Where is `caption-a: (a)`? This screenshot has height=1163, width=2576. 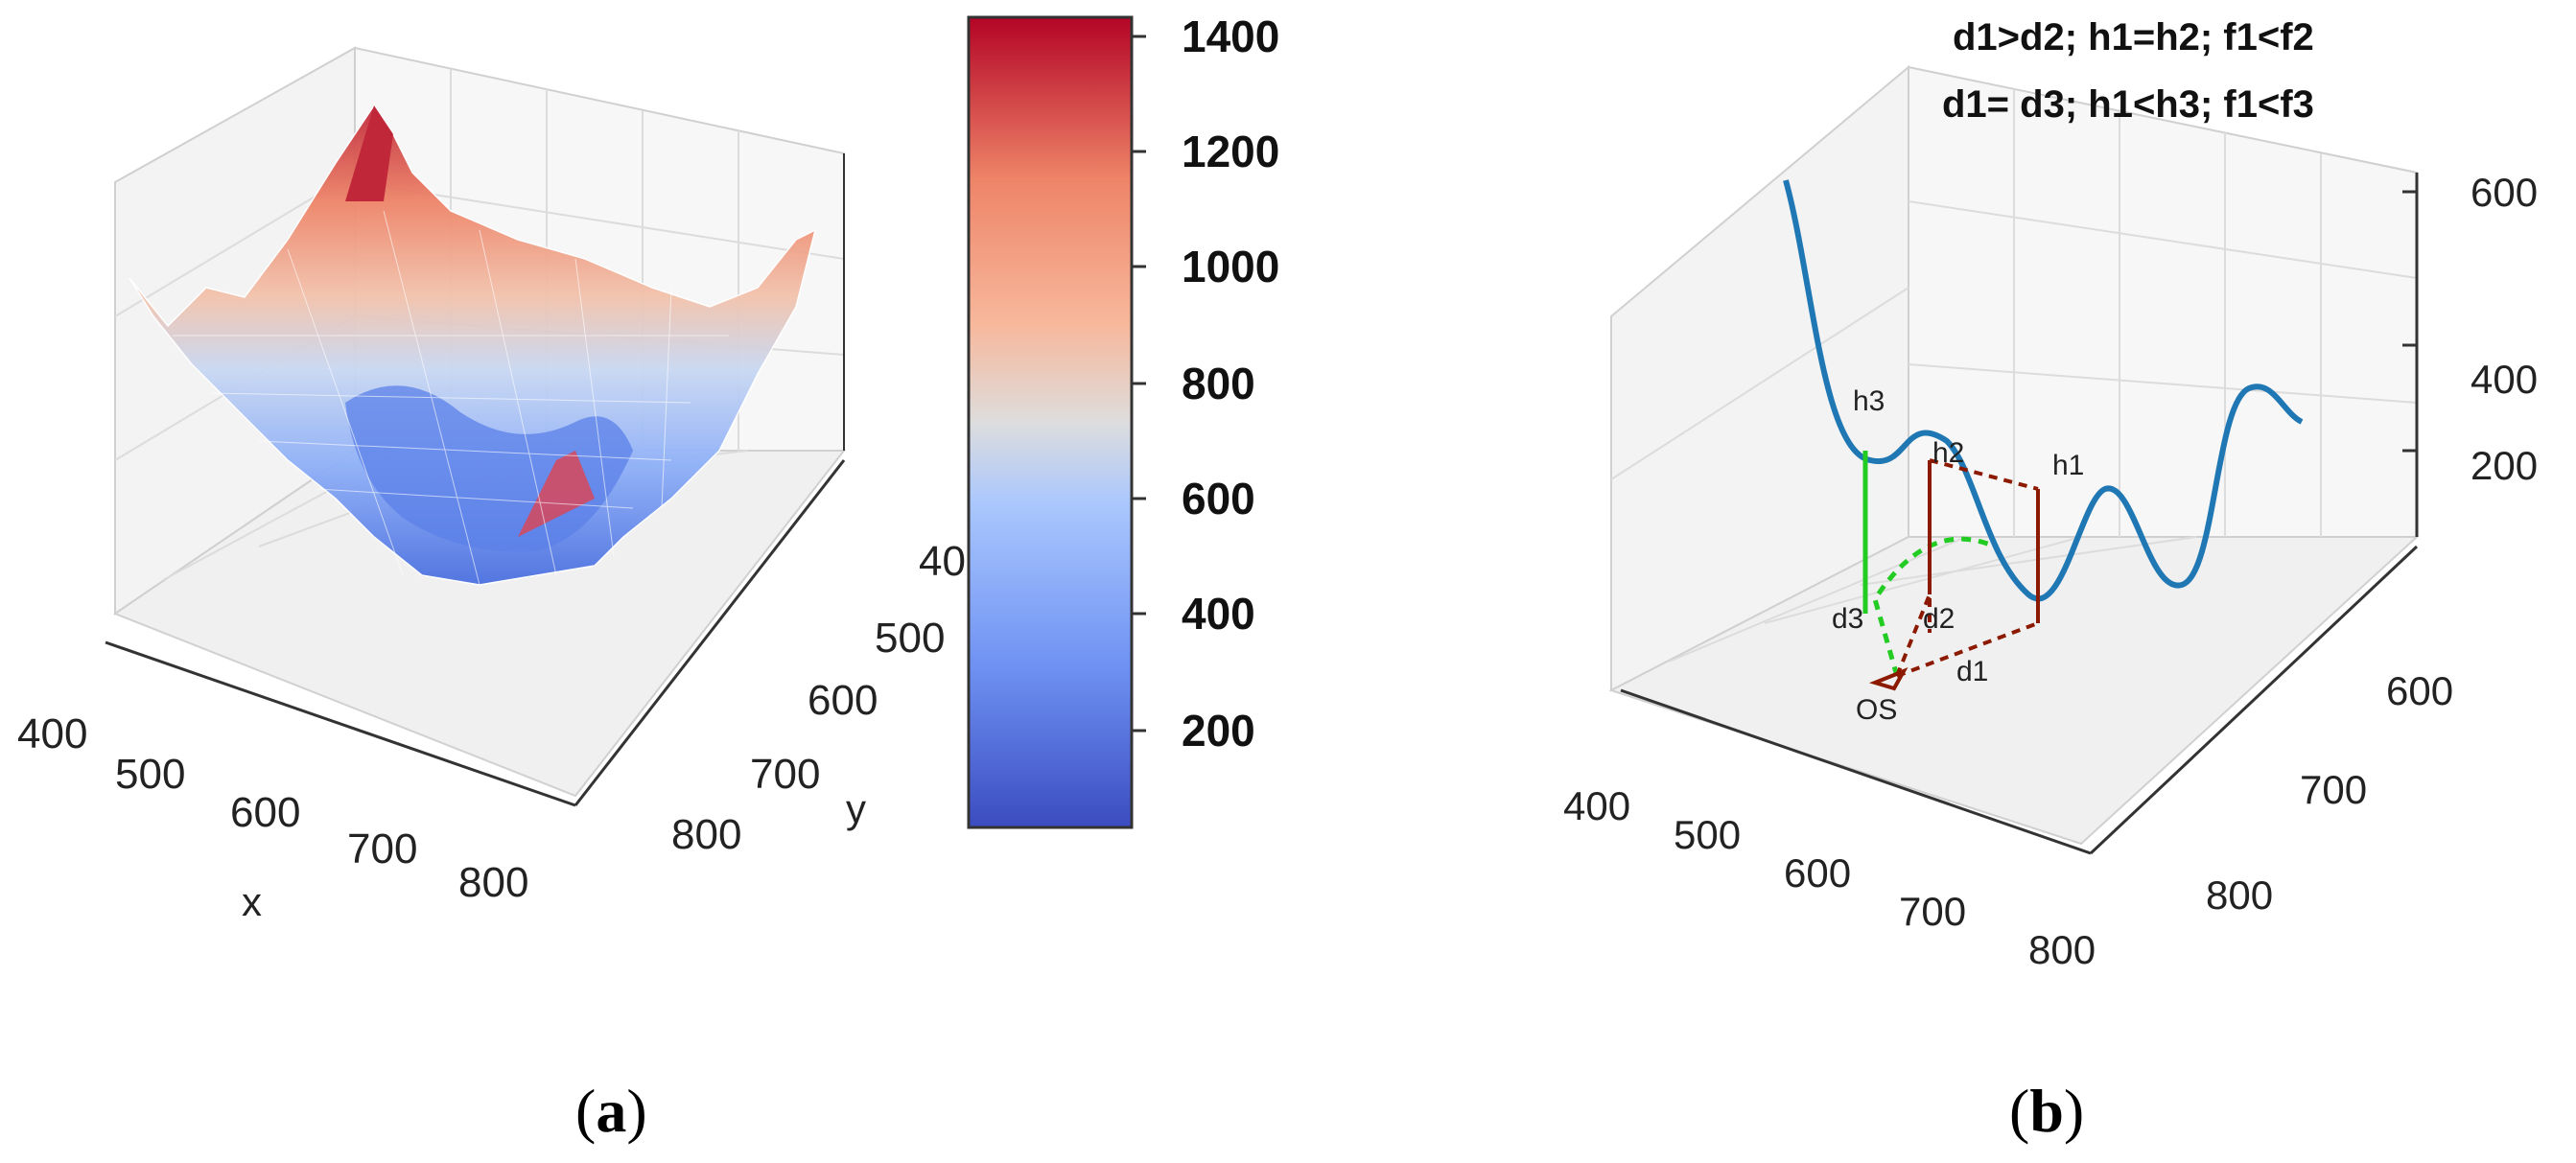
caption-a: (a) is located at coordinates (611, 1111).